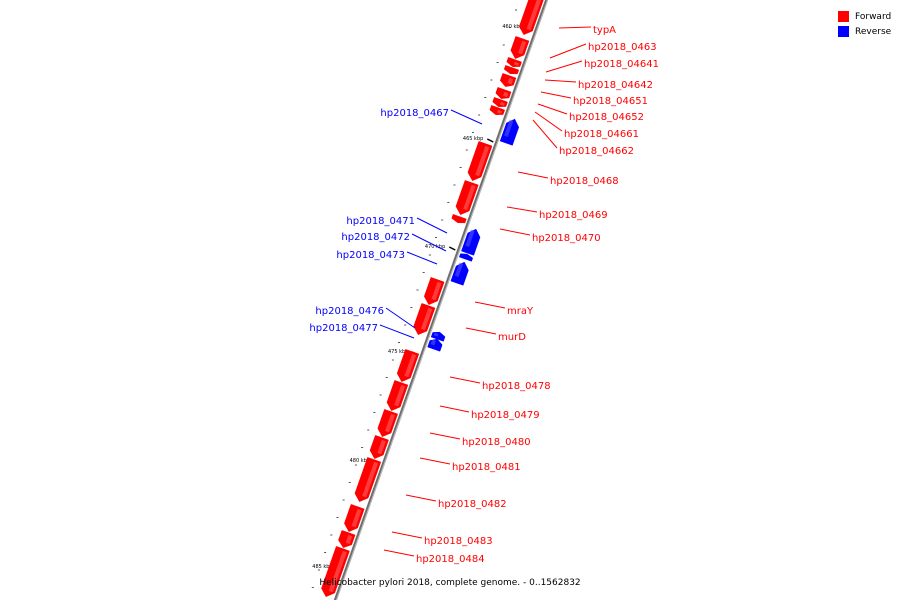 The height and width of the screenshot is (600, 900). I want to click on reverse-swatch, so click(843, 31).